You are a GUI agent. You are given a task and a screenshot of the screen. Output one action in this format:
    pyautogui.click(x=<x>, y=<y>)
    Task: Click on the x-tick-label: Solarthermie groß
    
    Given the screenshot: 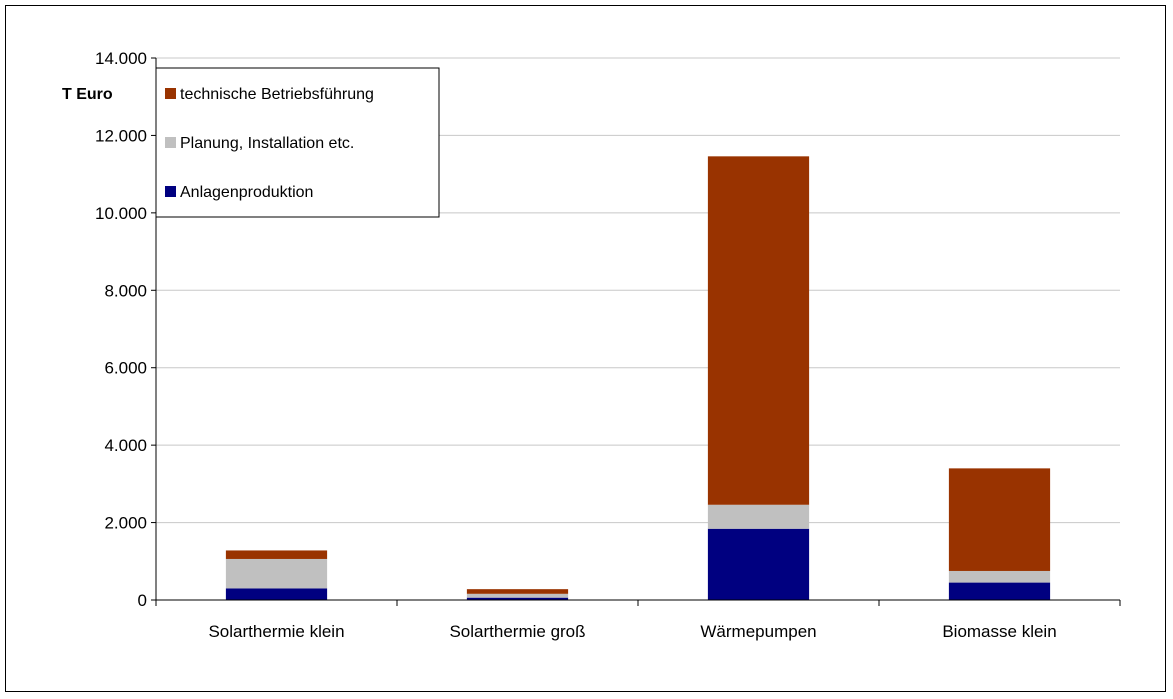 What is the action you would take?
    pyautogui.click(x=517, y=631)
    